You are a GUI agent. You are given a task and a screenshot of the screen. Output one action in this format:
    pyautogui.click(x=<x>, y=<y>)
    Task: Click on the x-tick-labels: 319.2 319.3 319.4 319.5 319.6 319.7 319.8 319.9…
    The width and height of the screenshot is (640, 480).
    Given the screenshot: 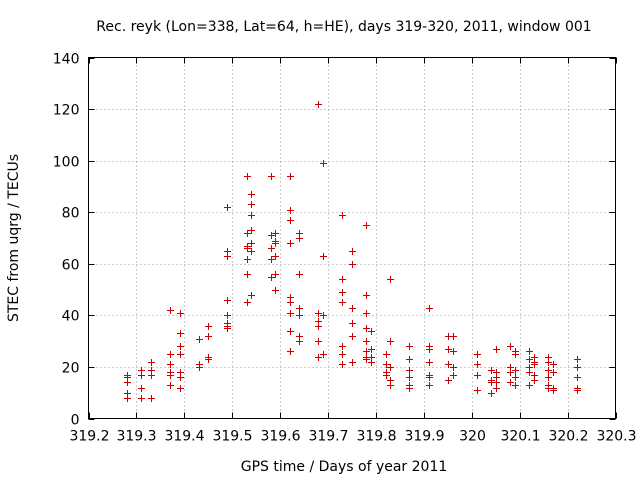 What is the action you would take?
    pyautogui.click(x=352, y=437)
    